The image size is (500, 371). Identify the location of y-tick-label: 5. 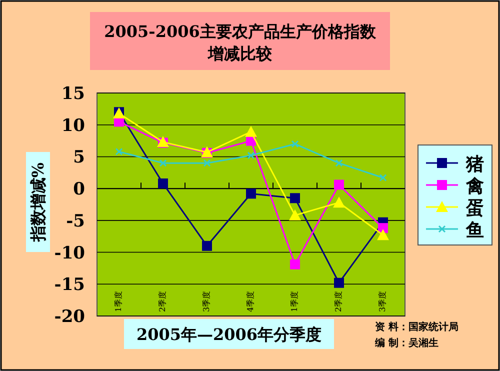
(79, 158).